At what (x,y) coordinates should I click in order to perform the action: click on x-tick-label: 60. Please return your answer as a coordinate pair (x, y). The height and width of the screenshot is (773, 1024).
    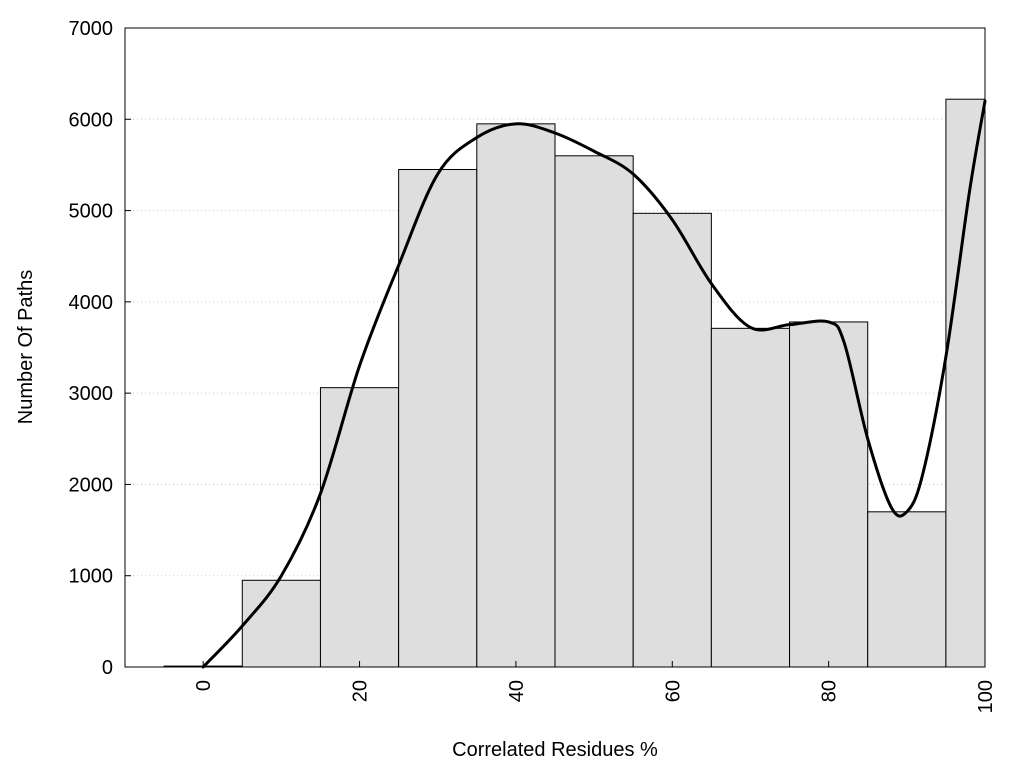
    Looking at the image, I should click on (673, 691).